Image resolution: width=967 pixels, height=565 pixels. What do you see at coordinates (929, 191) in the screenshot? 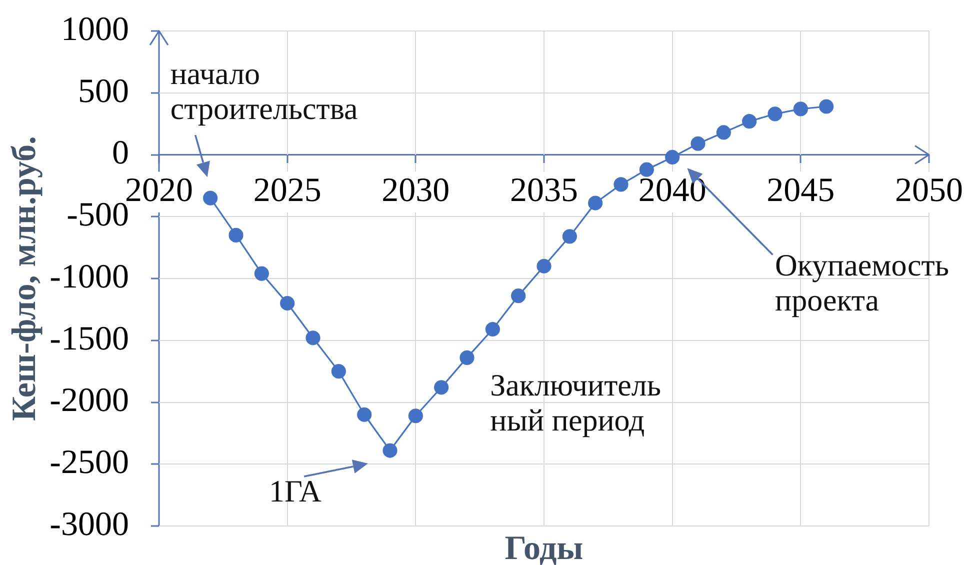
I see `x-tick-label: 2050` at bounding box center [929, 191].